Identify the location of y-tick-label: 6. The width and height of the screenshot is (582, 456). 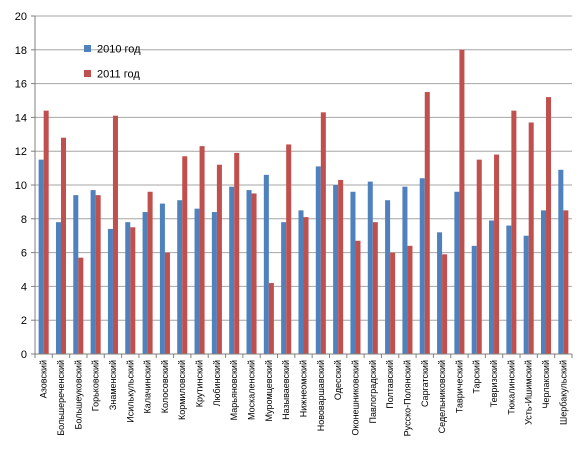
(24, 254).